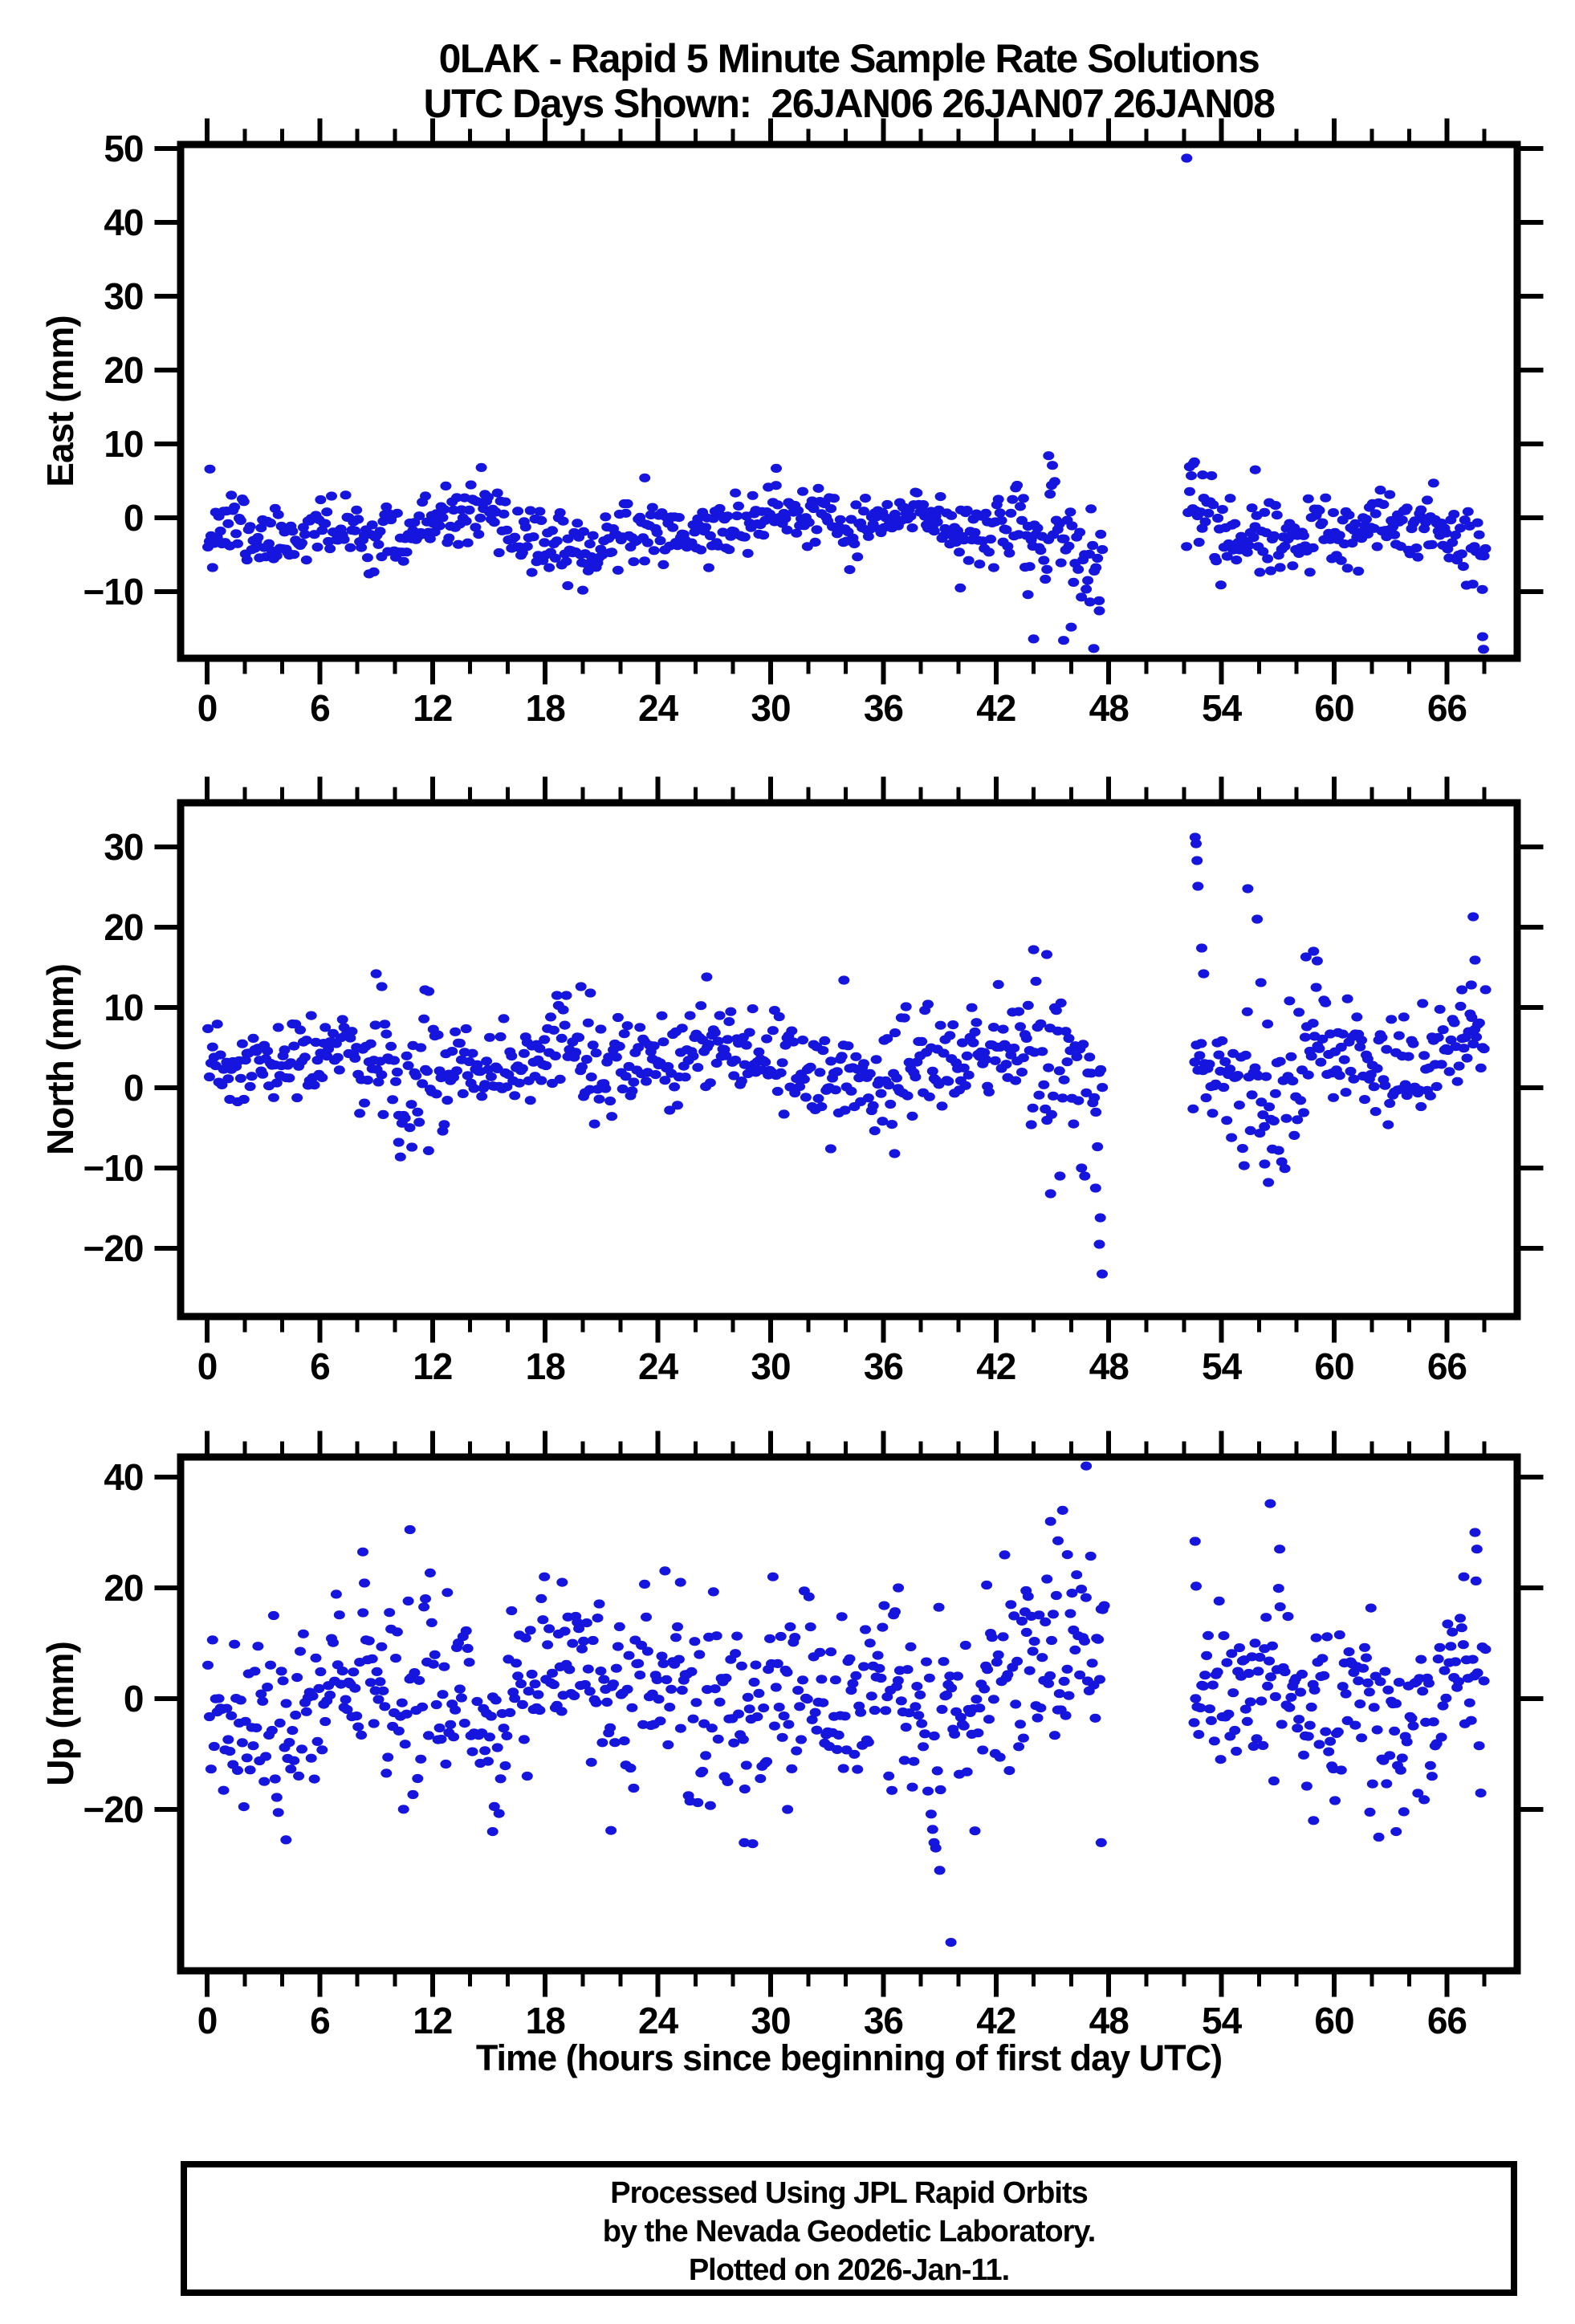  I want to click on svg-text: 48, so click(1109, 1366).